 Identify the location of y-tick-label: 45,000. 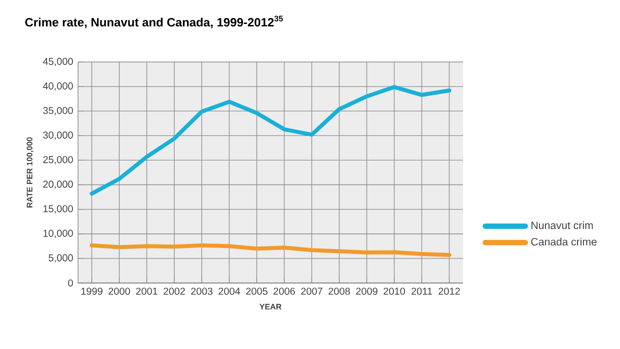
(57, 62).